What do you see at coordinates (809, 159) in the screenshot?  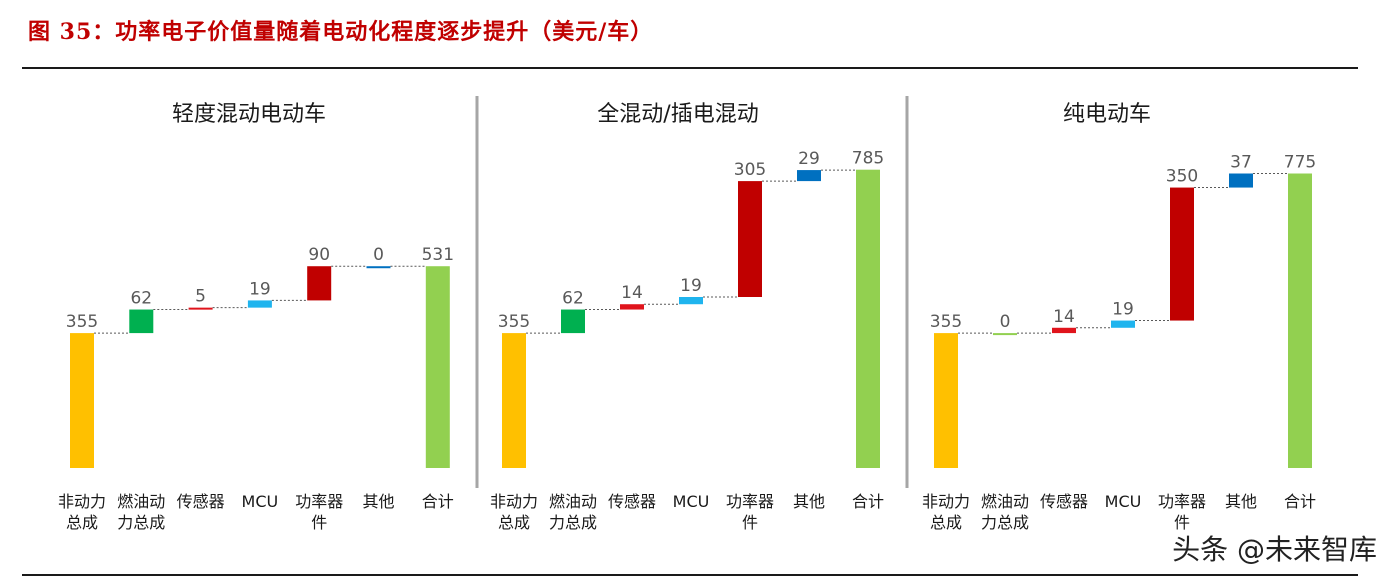 I see `data-label: 29` at bounding box center [809, 159].